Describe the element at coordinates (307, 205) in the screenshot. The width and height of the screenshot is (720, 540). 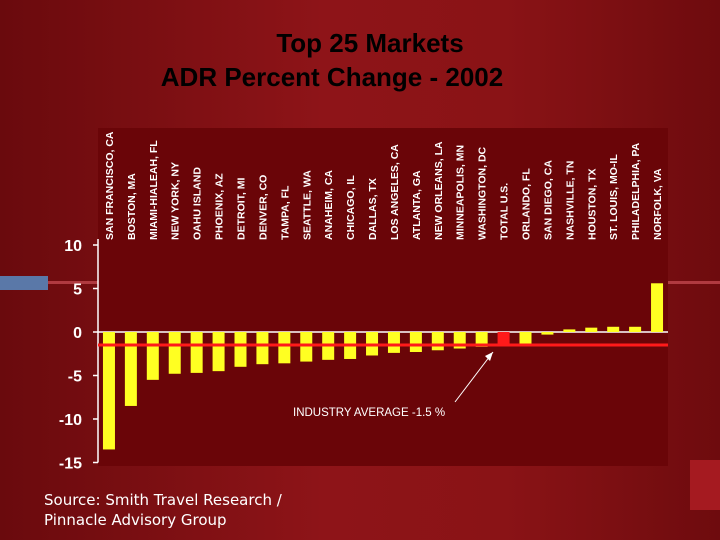
I see `category-label: SEATTLE, WA` at that location.